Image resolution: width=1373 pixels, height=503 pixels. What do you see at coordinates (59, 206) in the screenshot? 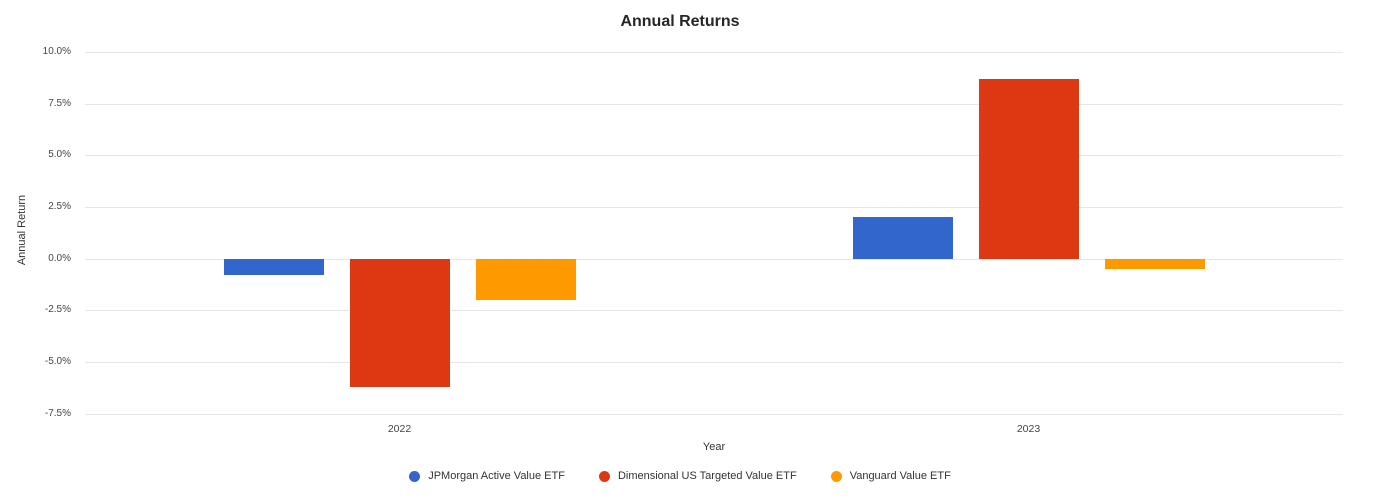
I see `y-axis-tick-label: 2.5%` at bounding box center [59, 206].